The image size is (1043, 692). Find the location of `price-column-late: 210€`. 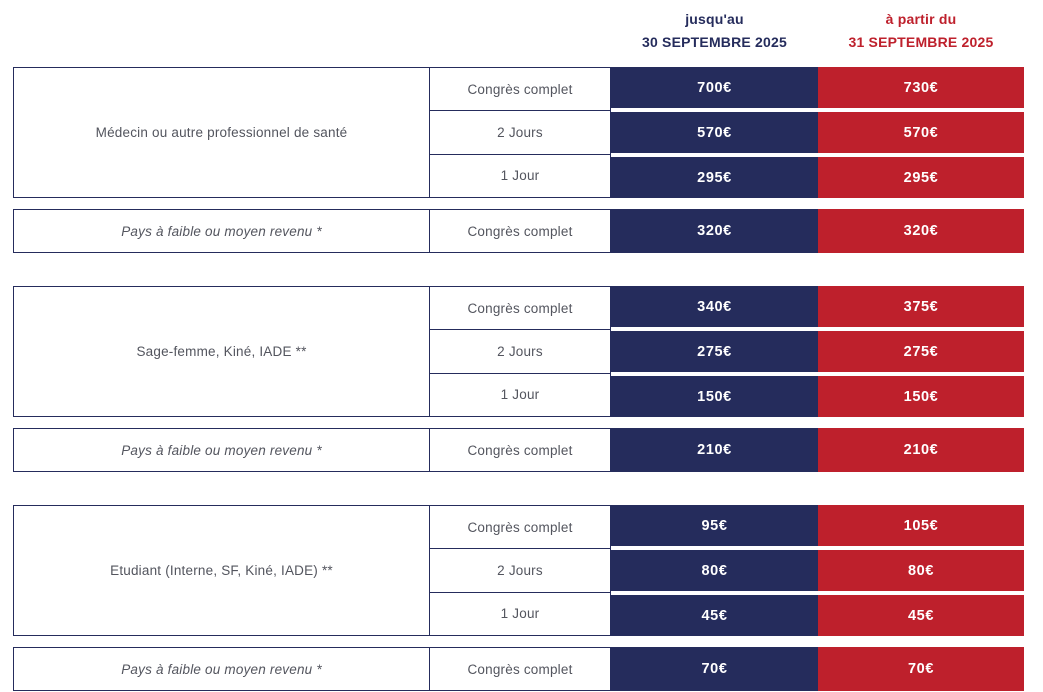

price-column-late: 210€ is located at coordinates (921, 450).